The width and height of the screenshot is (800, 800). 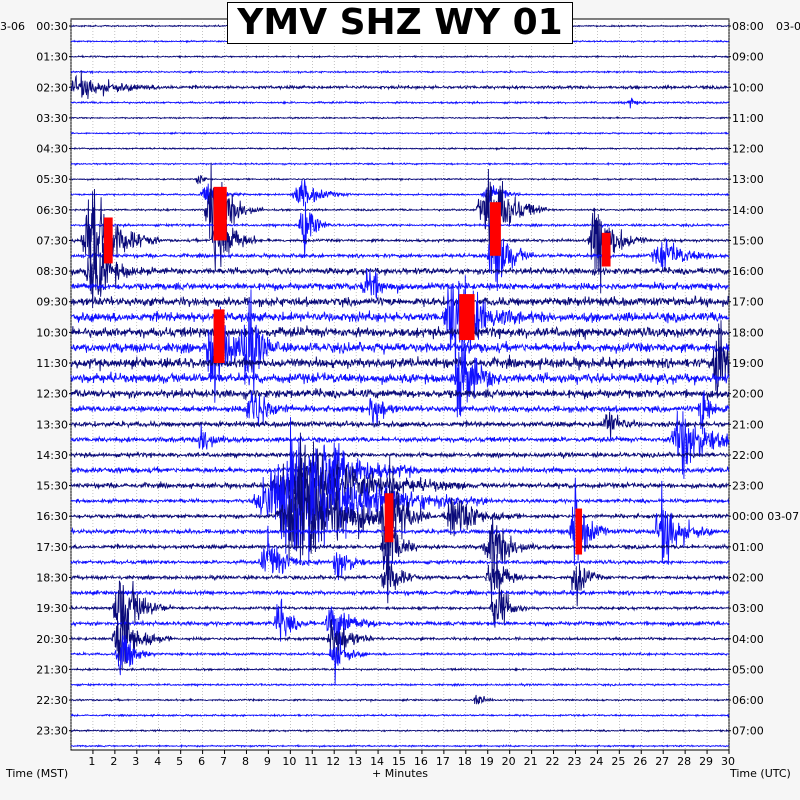 What do you see at coordinates (37, 773) in the screenshot?
I see `x-axis-label-left: Time (MST)` at bounding box center [37, 773].